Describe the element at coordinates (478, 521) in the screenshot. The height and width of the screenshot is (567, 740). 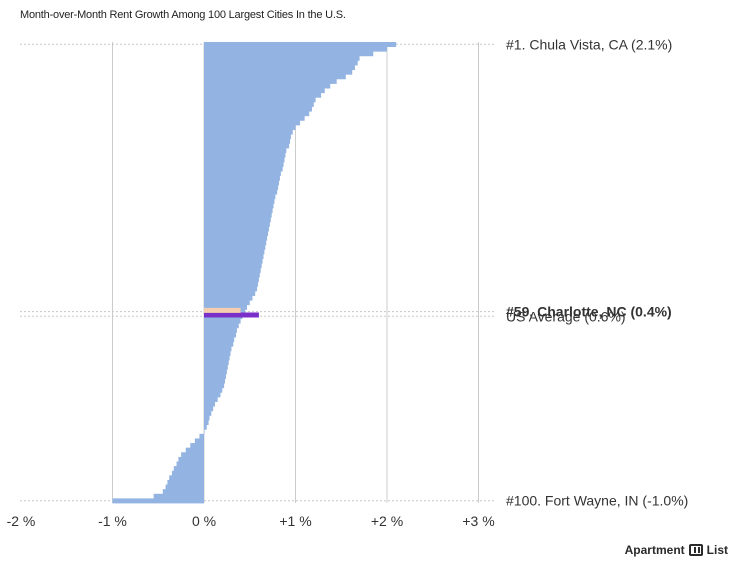
I see `x-tick-label-5: +3 %` at that location.